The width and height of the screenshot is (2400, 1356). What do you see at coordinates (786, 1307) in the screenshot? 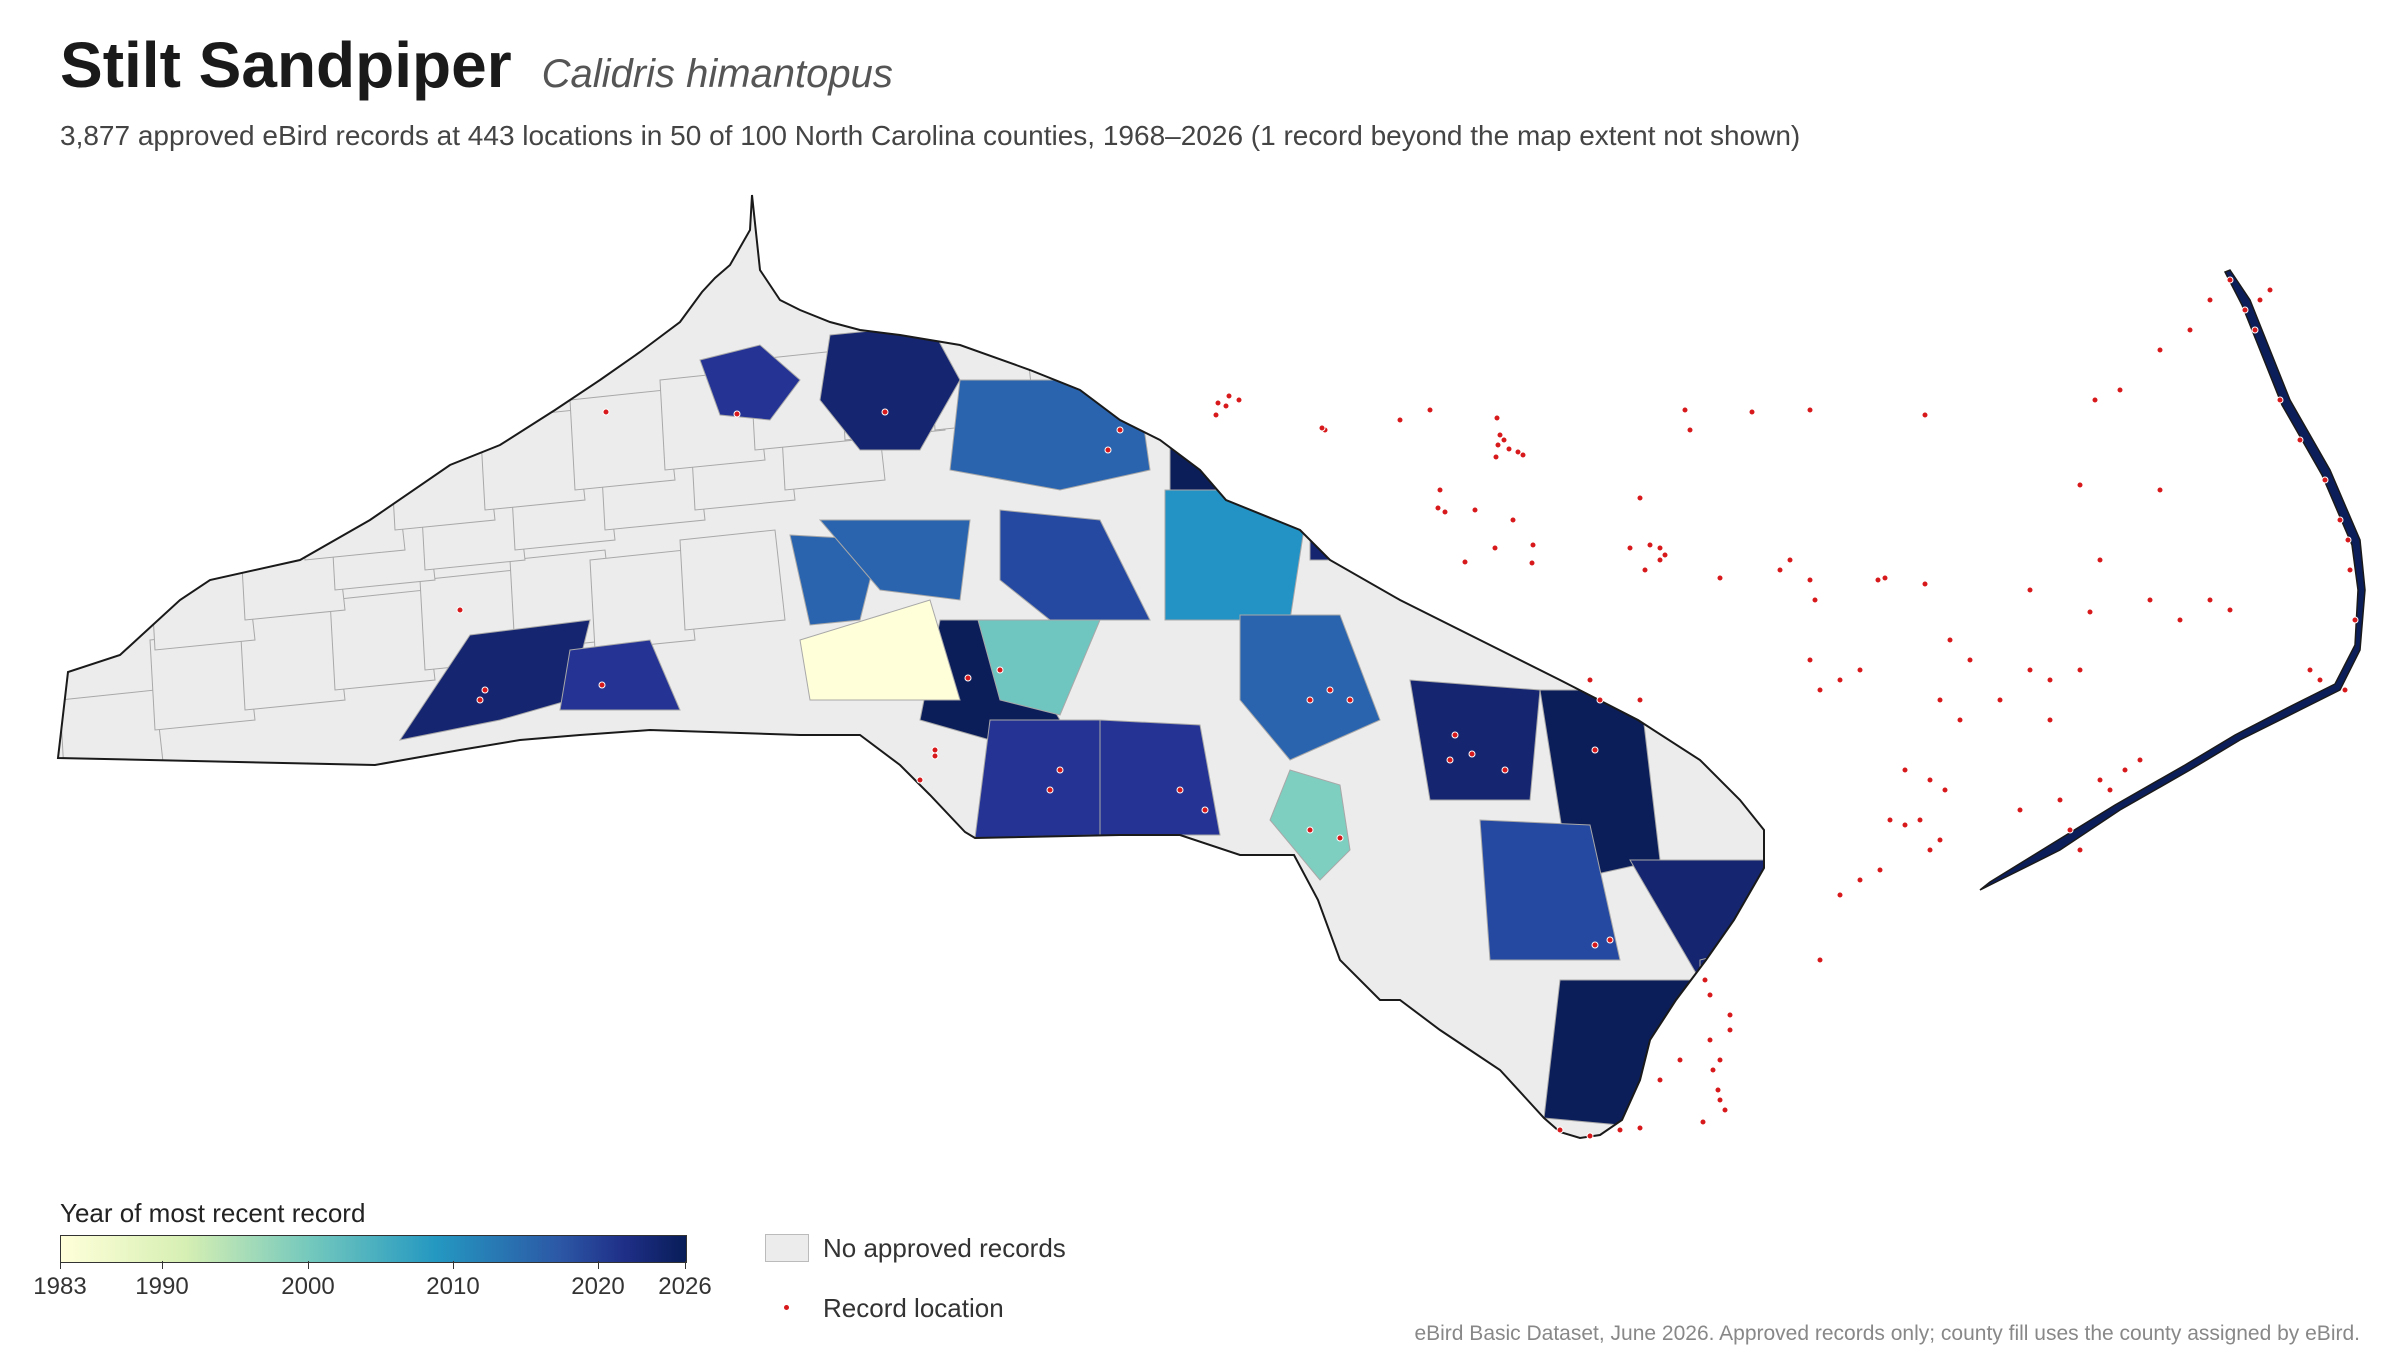
I see `record-dot-icon` at bounding box center [786, 1307].